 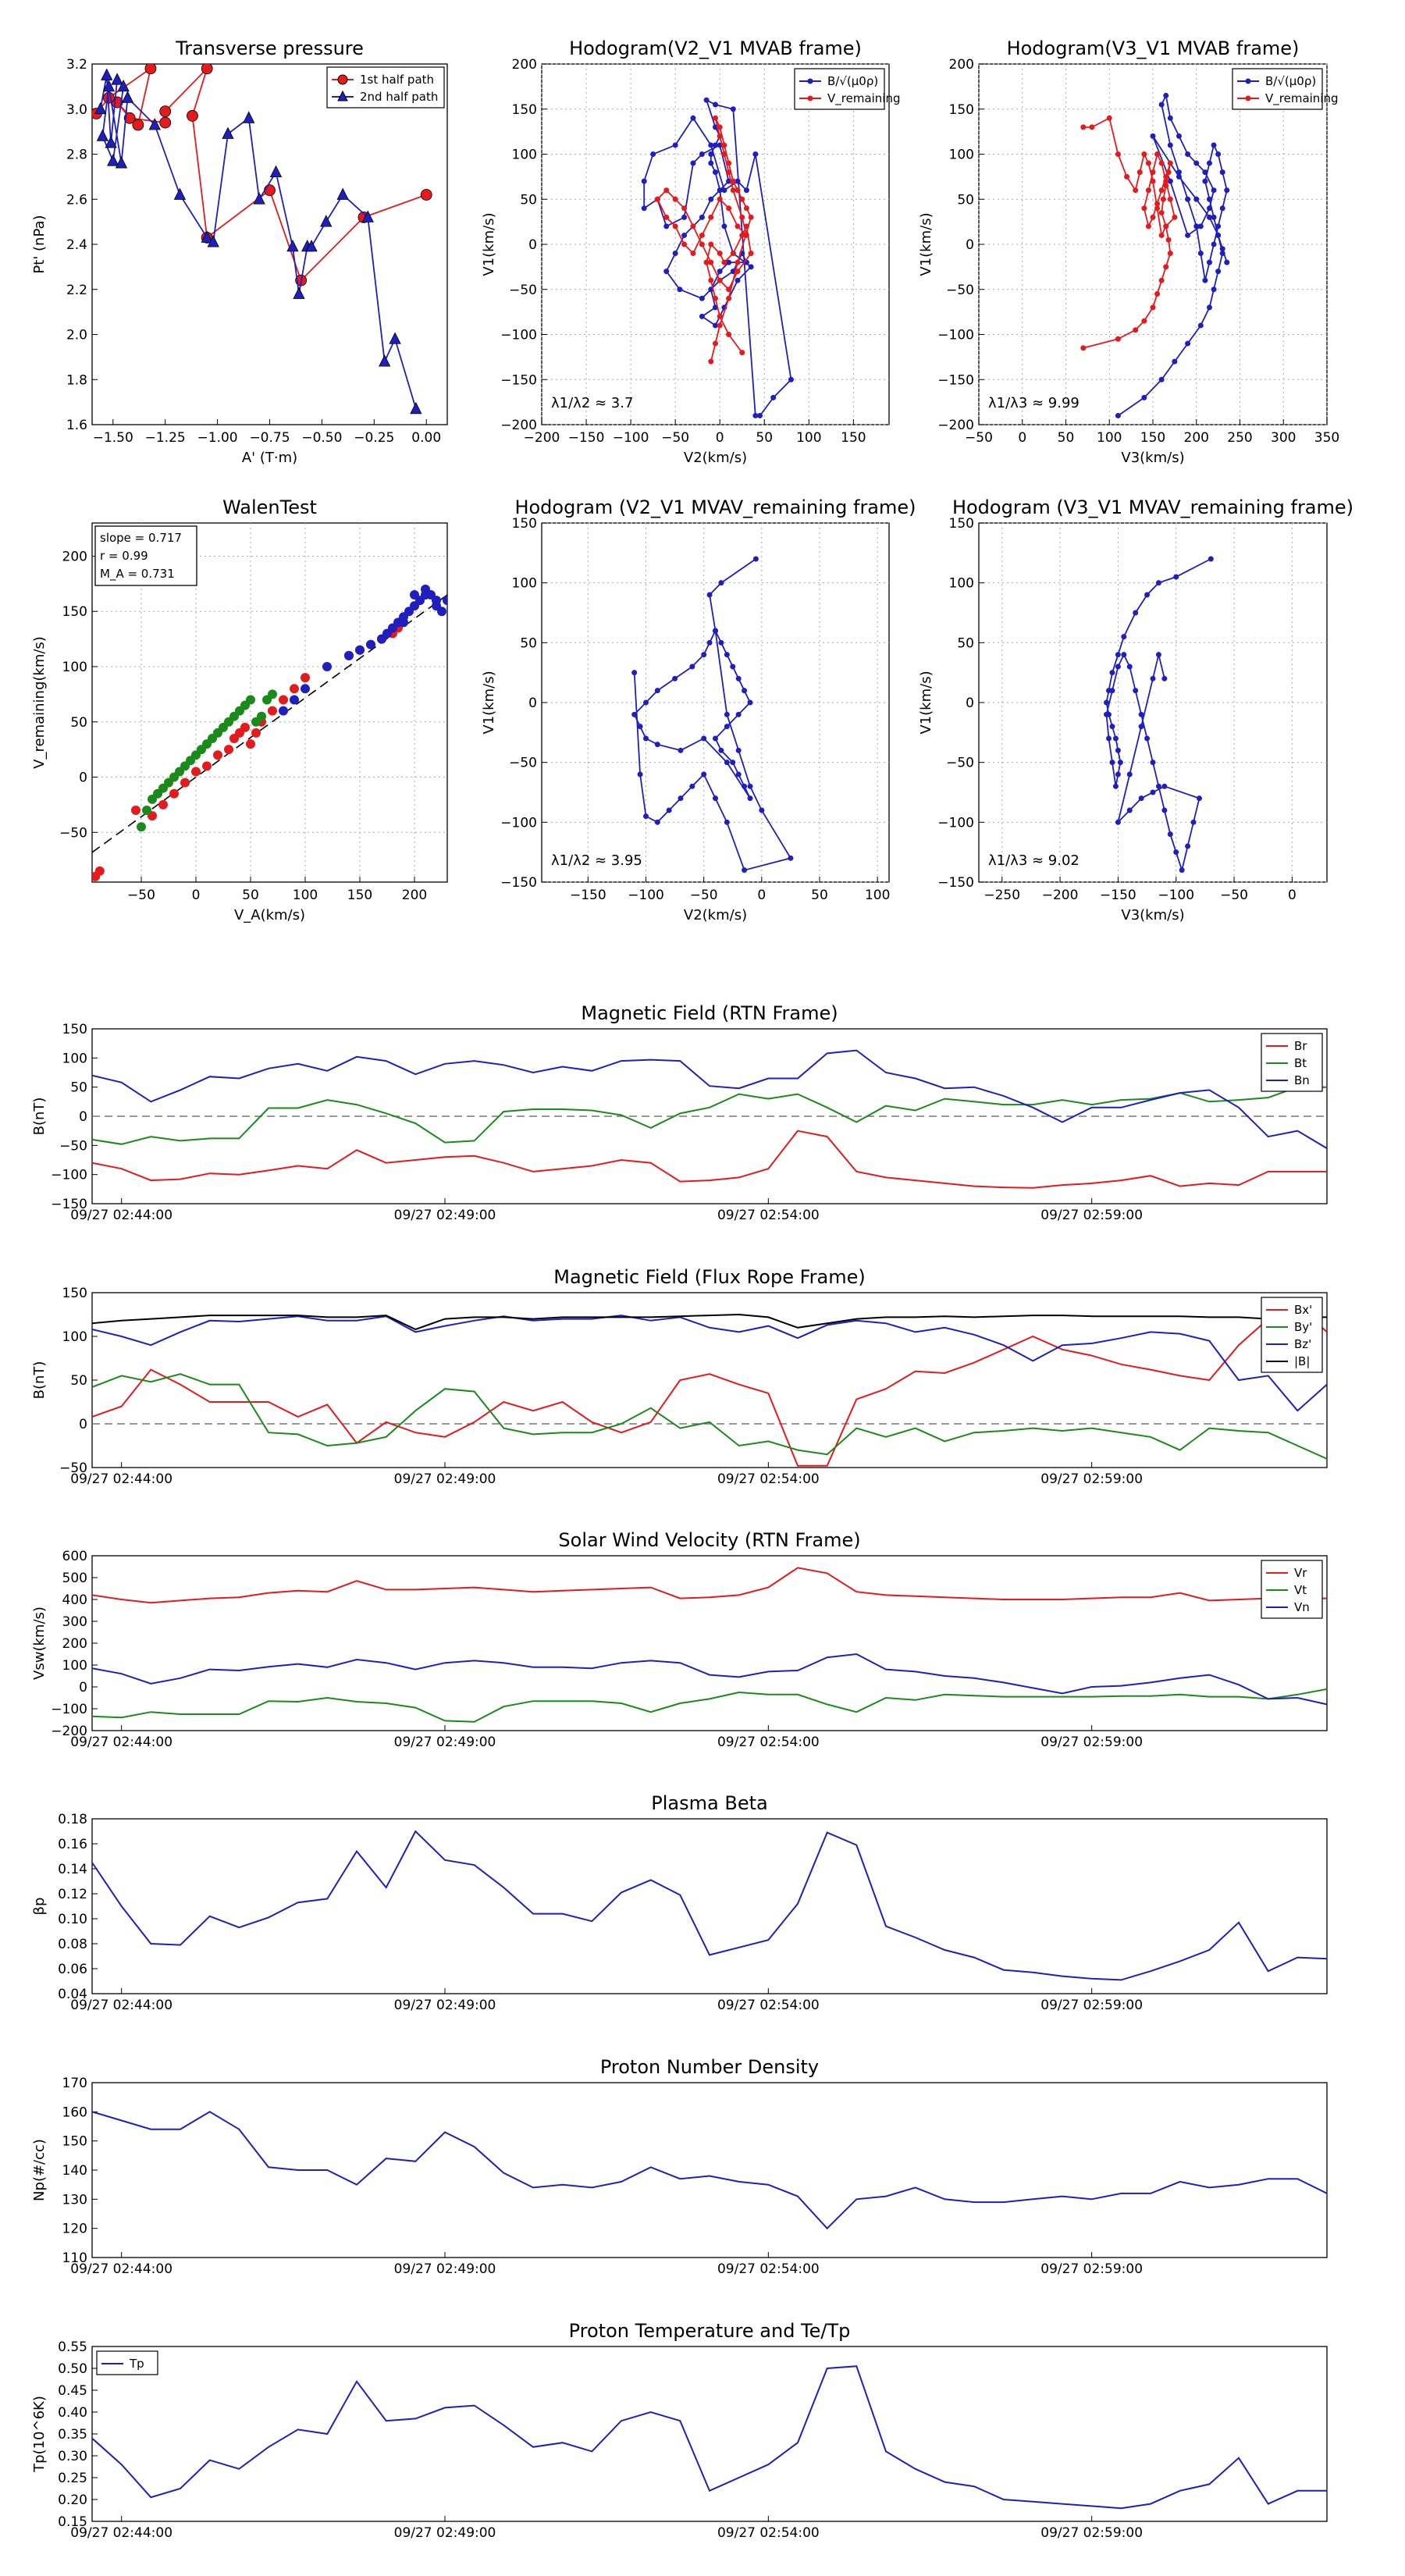 What do you see at coordinates (83, 1117) in the screenshot?
I see `y-tick-label: 0` at bounding box center [83, 1117].